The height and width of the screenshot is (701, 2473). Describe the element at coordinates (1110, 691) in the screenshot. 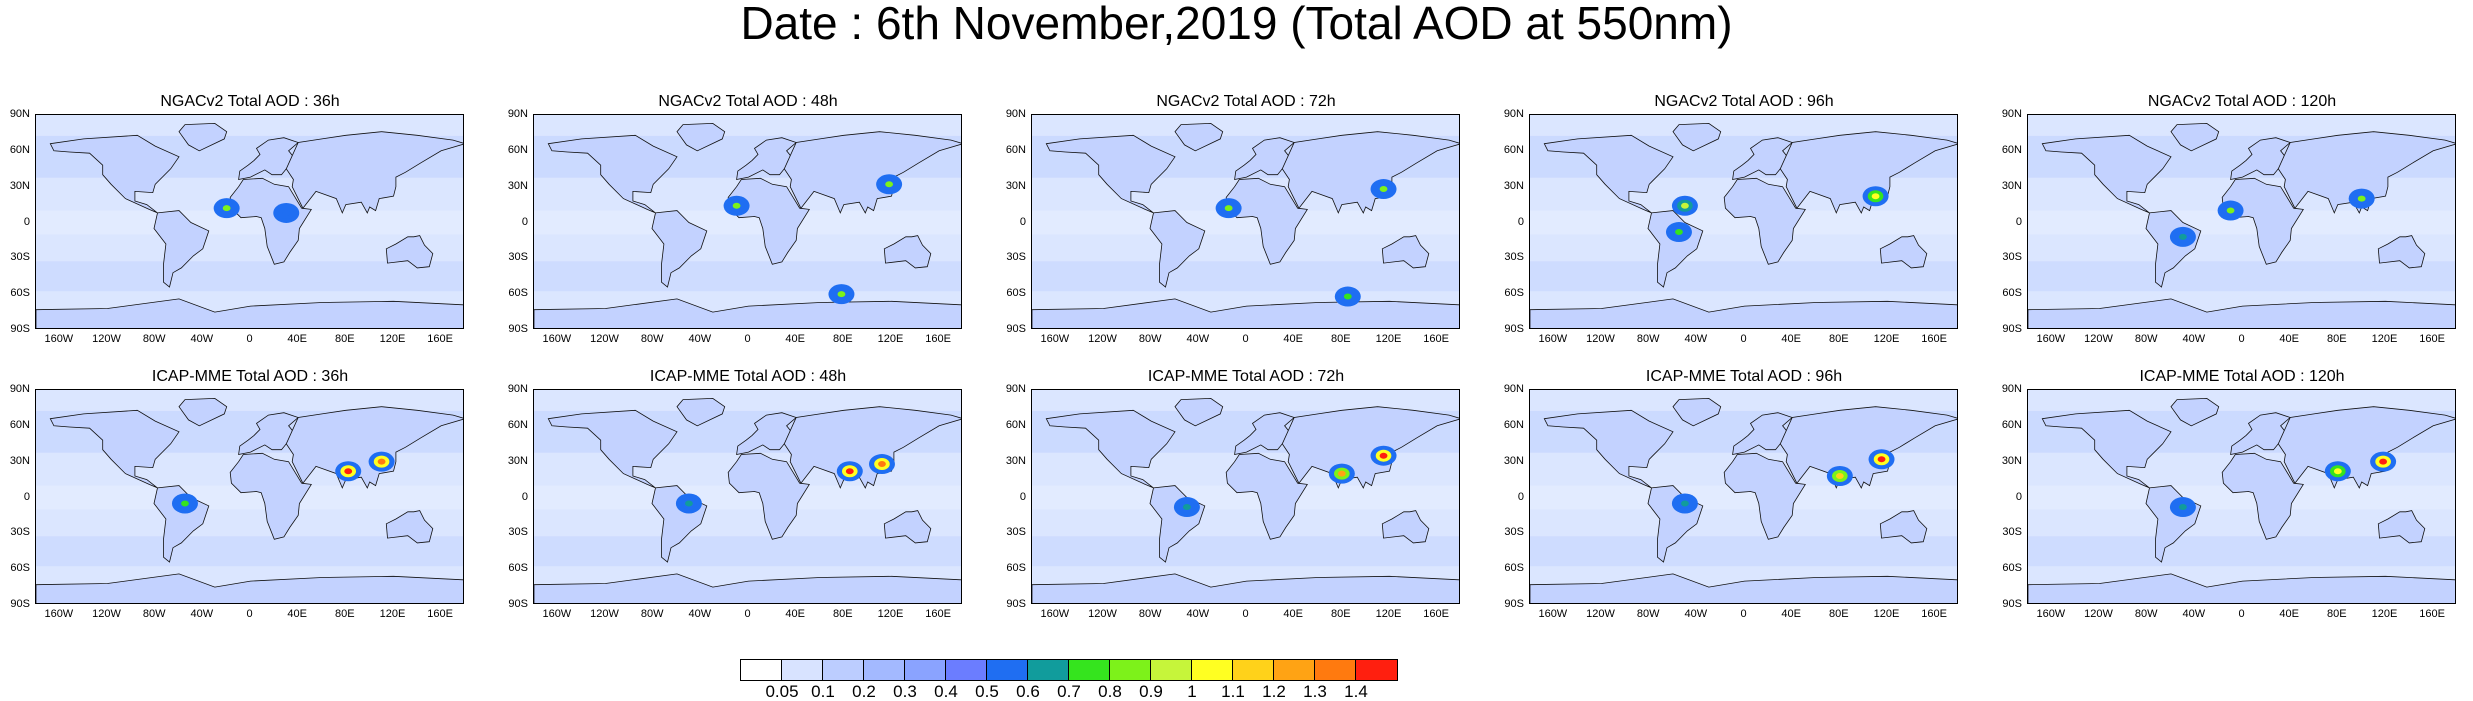

I see `colorbar-tick-label: 0.8` at that location.